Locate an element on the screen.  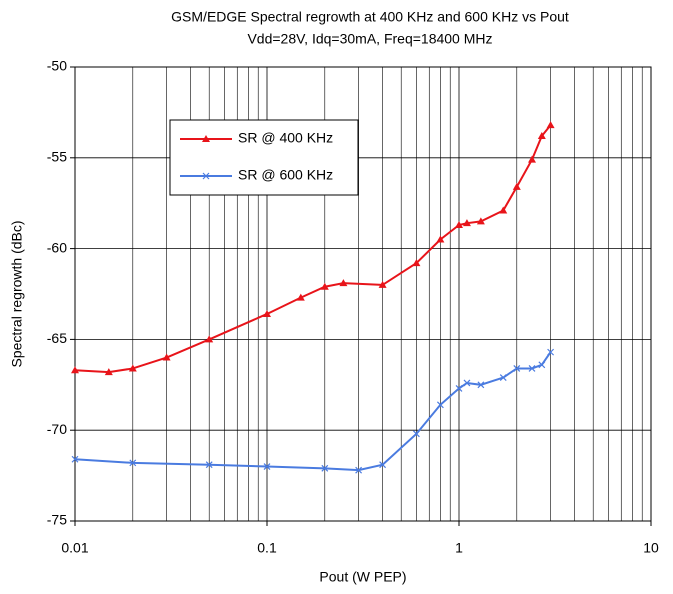
legend-label: SR @ 400 KHz is located at coordinates (285, 138).